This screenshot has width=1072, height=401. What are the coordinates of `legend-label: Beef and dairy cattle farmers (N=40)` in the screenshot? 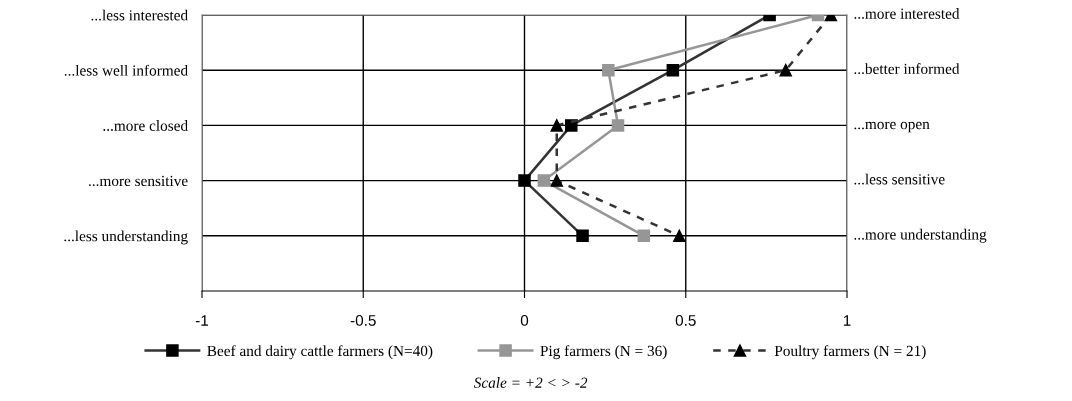 It's located at (320, 352).